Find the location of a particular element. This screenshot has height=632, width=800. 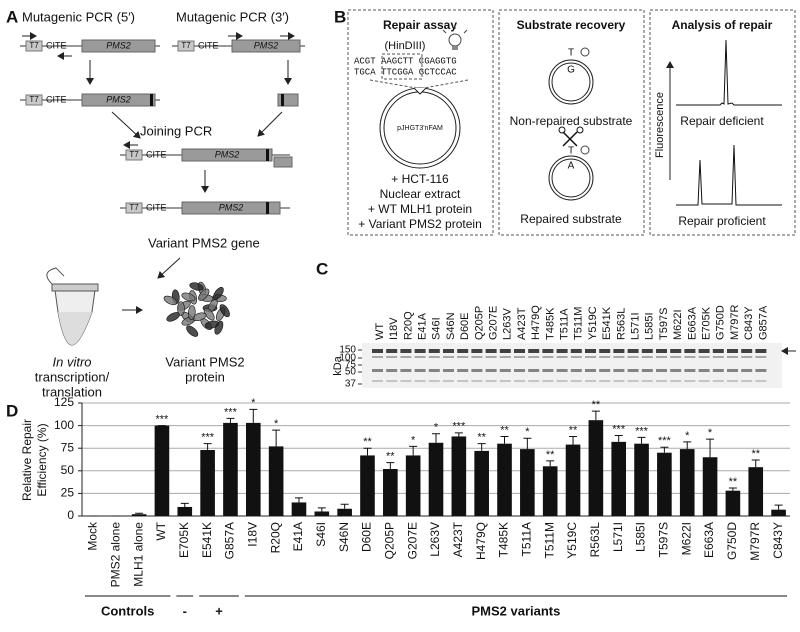

x-tick-label: Q205P is located at coordinates (389, 540).